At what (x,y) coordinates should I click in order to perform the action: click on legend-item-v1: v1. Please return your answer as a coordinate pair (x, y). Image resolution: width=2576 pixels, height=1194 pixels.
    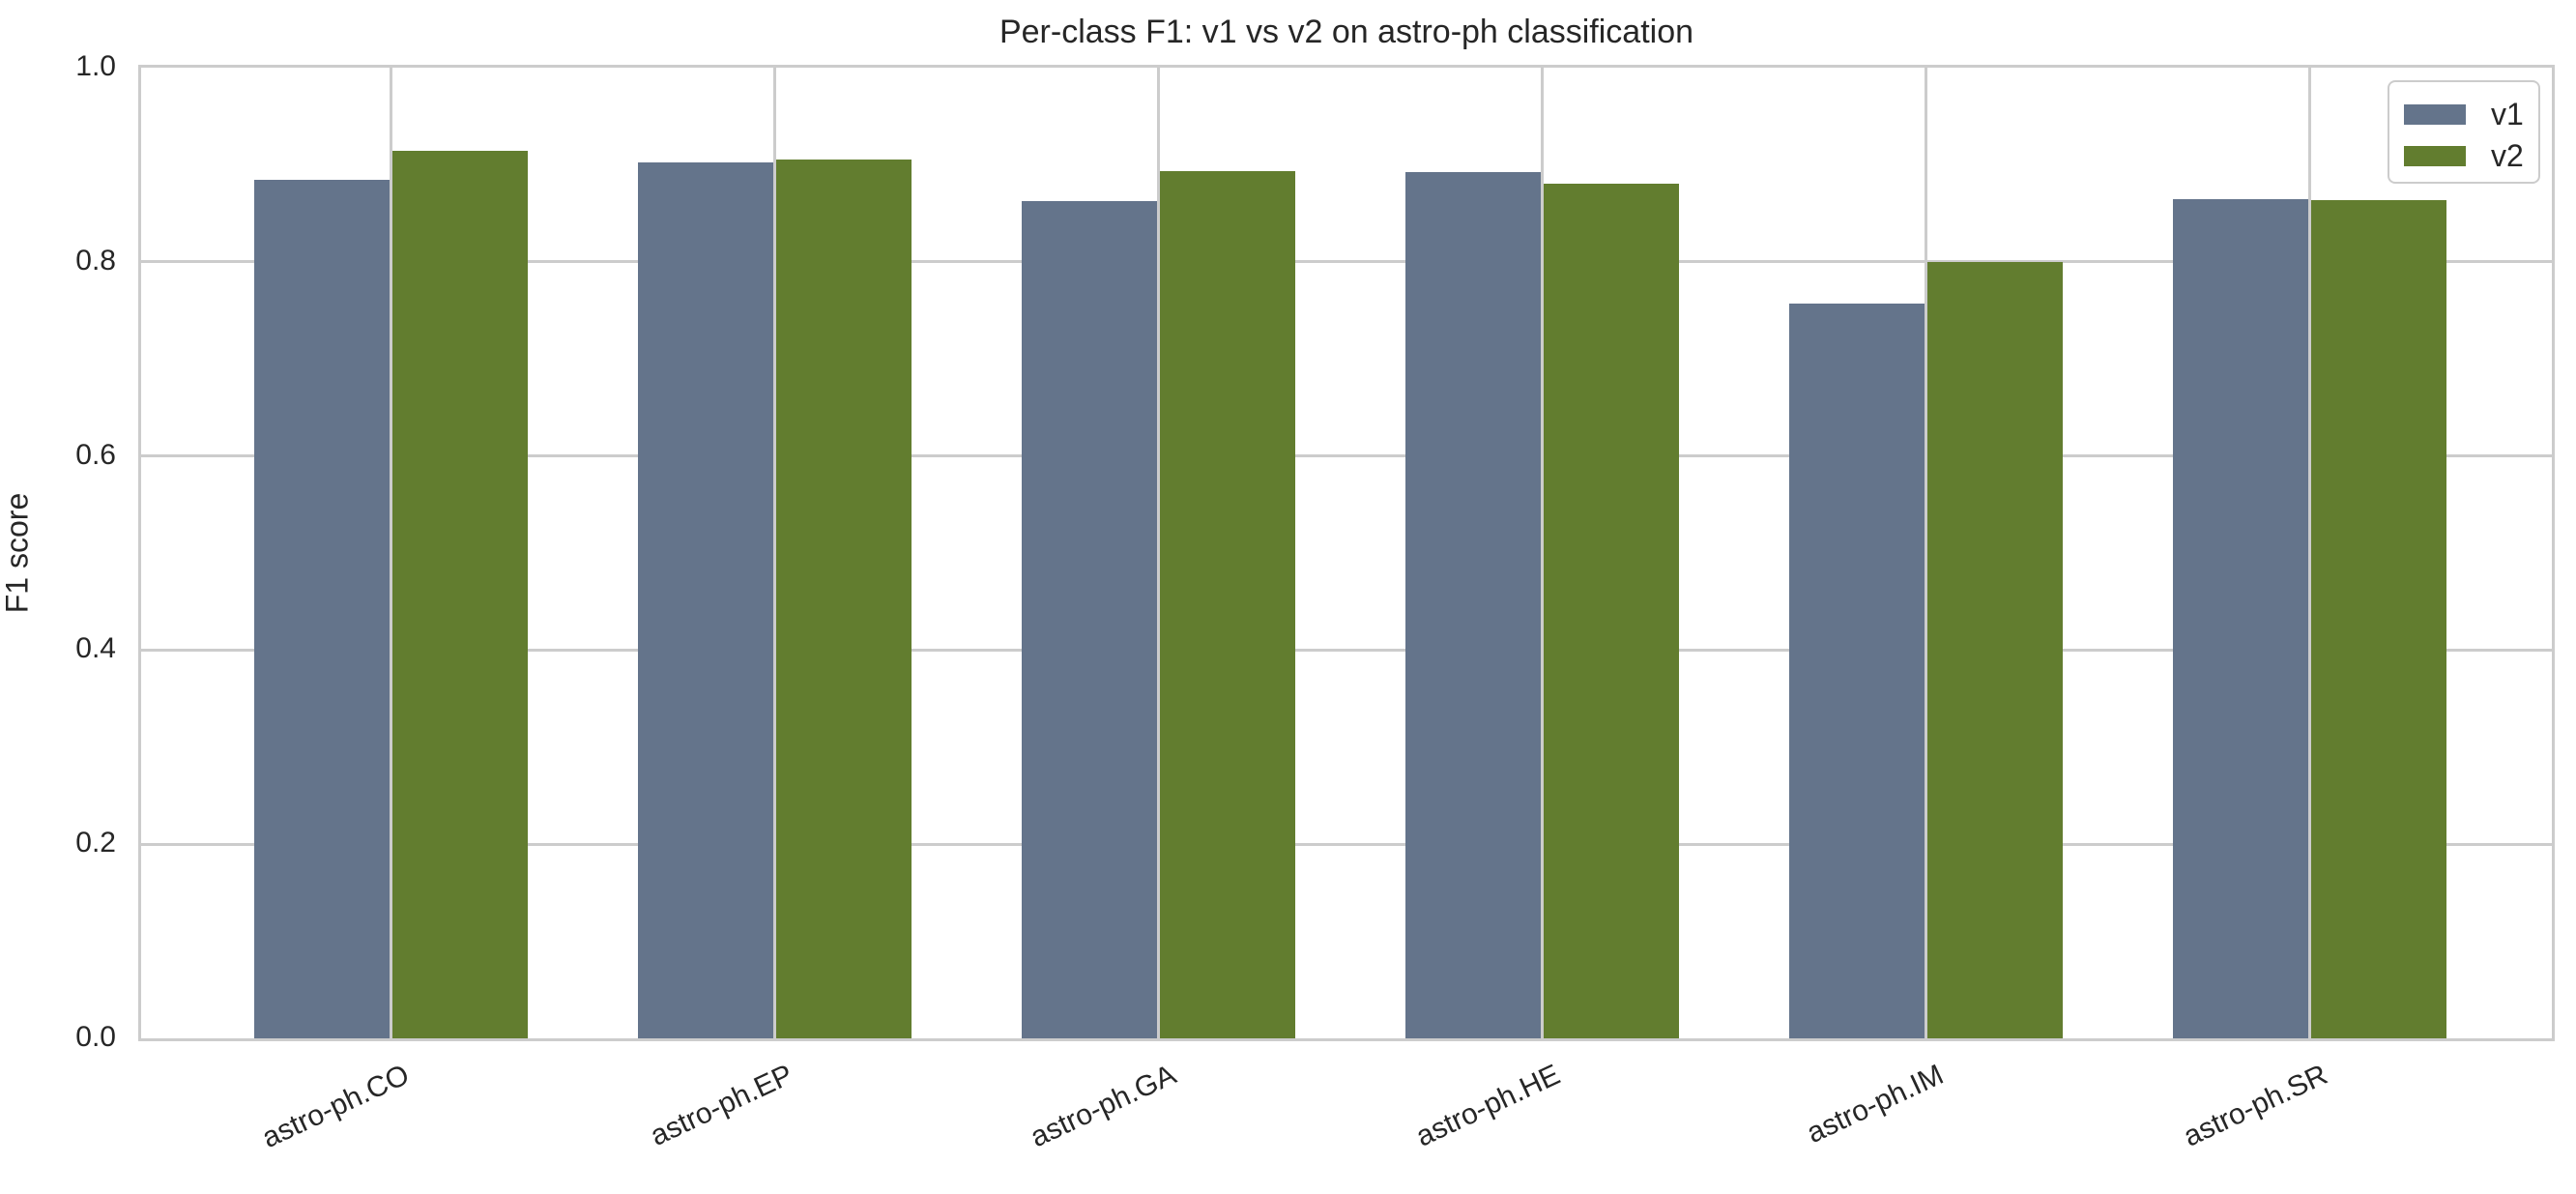
    Looking at the image, I should click on (2464, 114).